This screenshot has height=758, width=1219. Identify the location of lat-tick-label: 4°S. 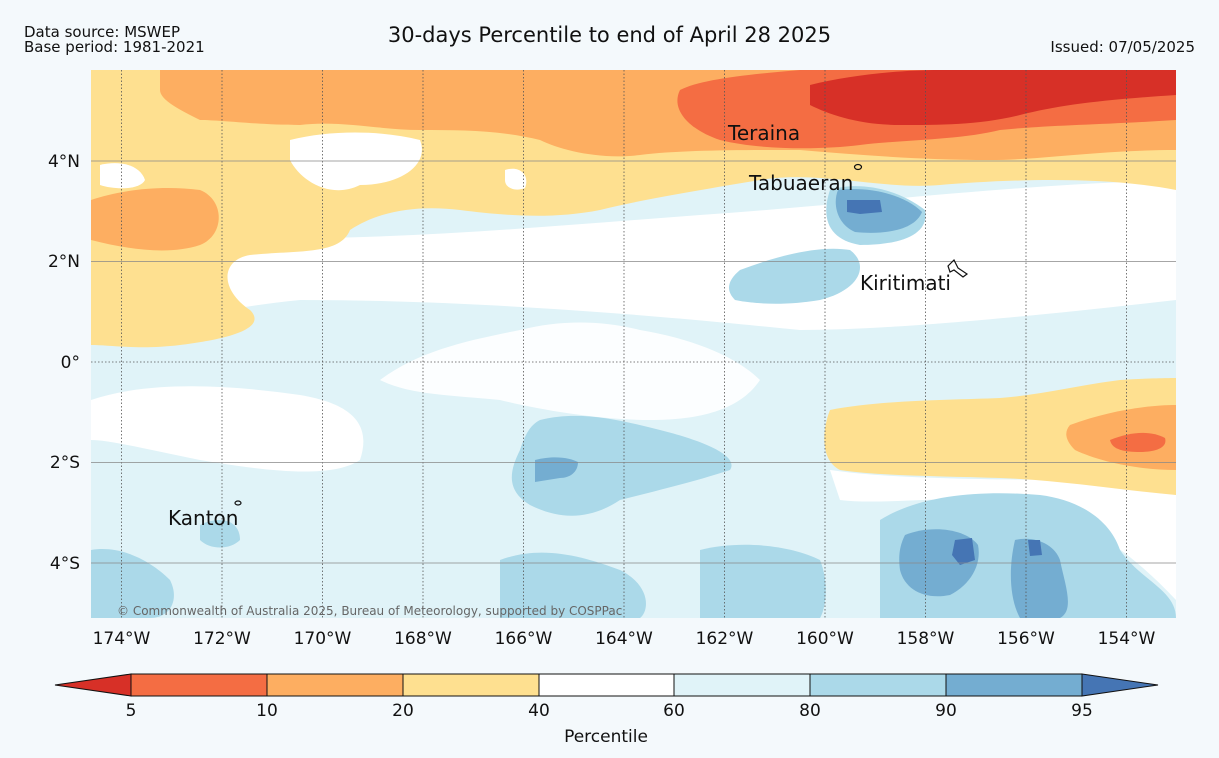
(65, 564).